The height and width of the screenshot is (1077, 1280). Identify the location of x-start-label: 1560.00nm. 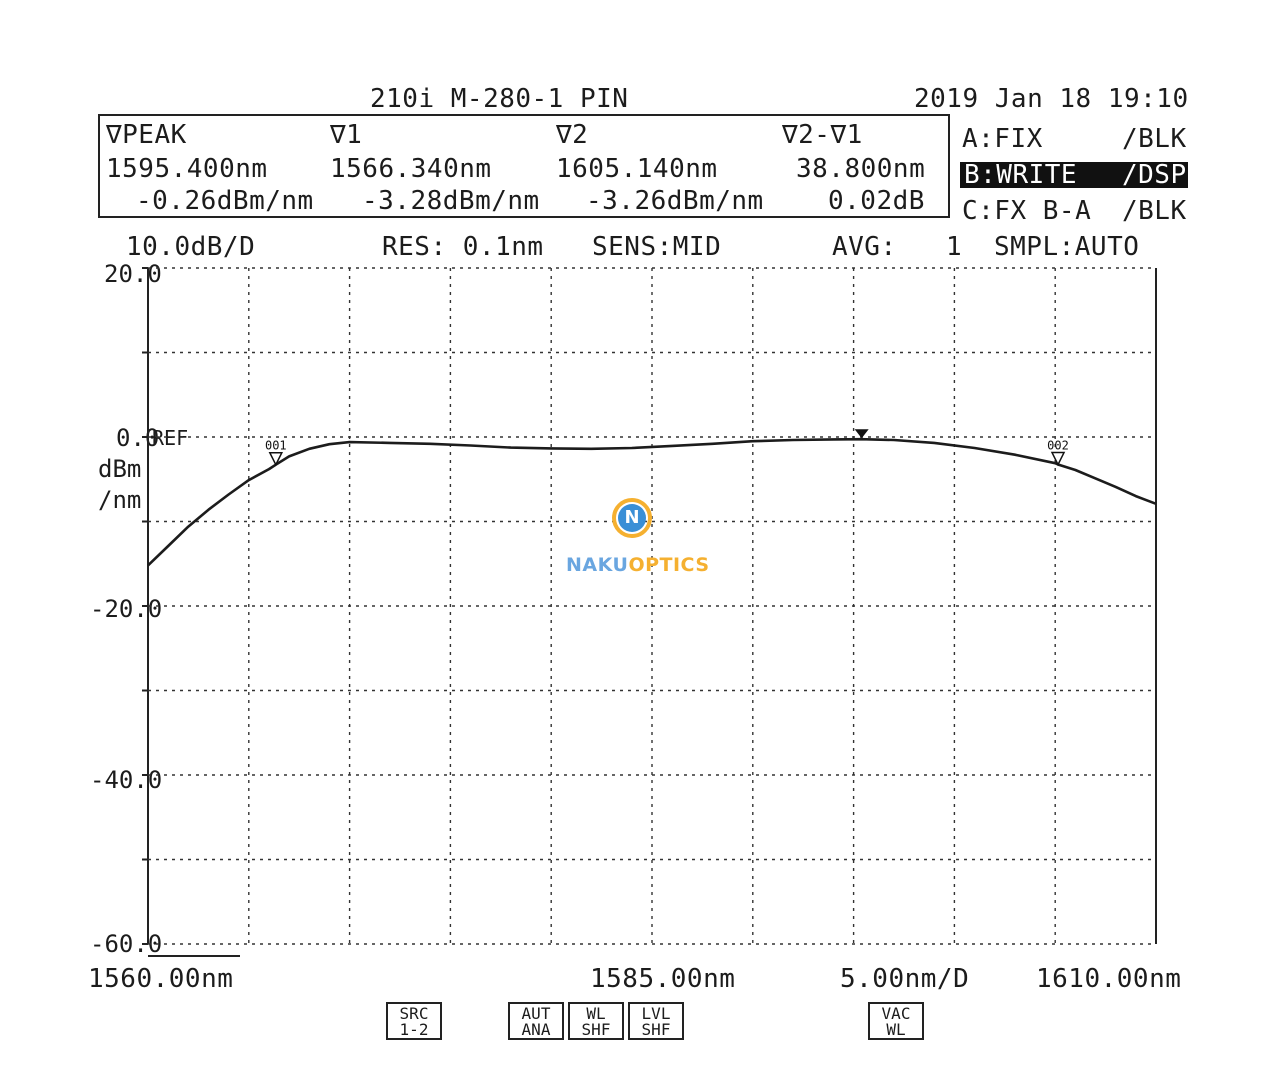
(161, 979).